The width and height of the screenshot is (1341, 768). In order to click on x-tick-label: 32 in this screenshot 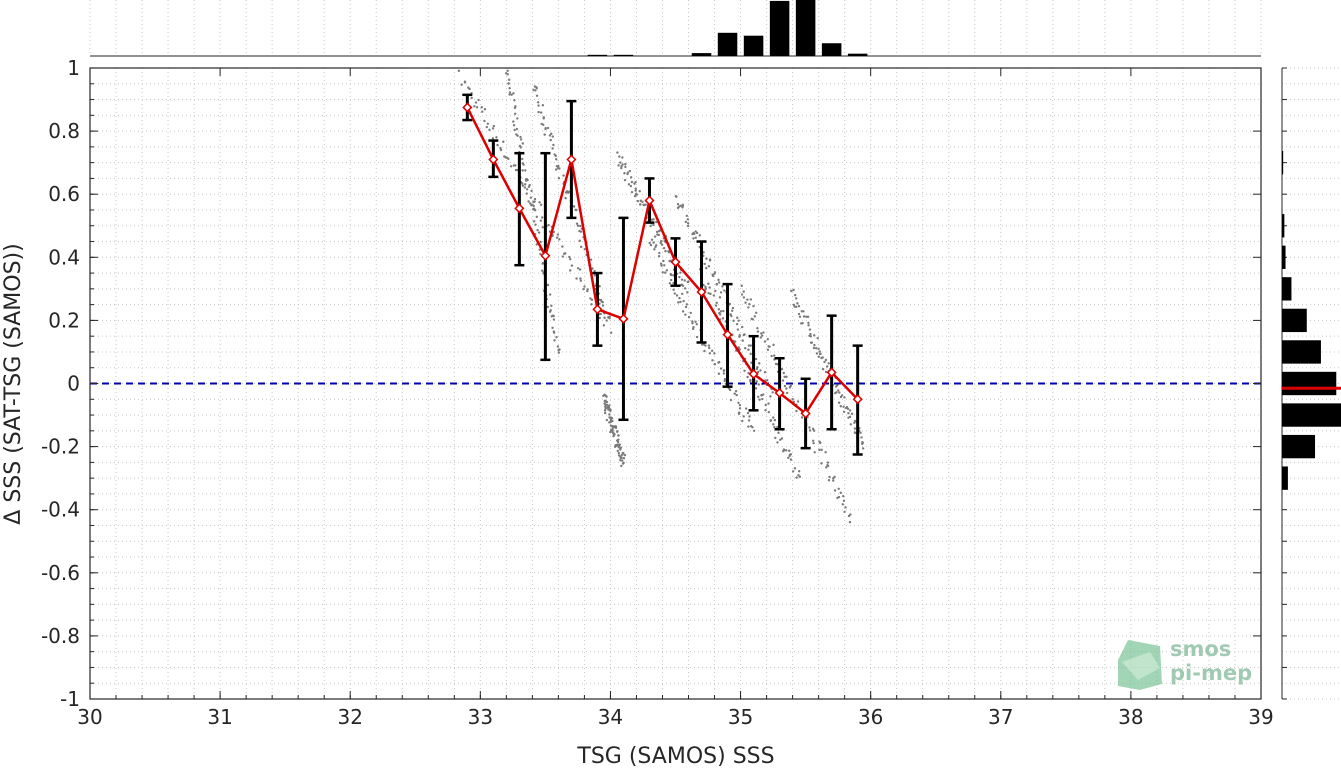, I will do `click(349, 717)`.